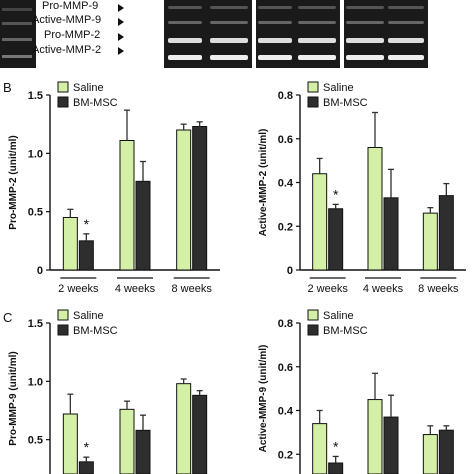 The image size is (474, 474). What do you see at coordinates (35, 382) in the screenshot?
I see `y-tick-label: 1.0` at bounding box center [35, 382].